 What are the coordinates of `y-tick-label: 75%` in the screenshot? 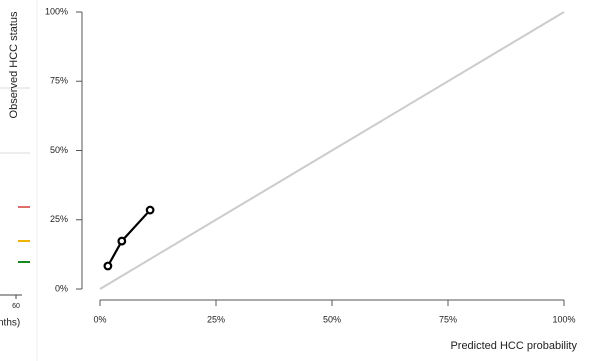 It's located at (59, 81).